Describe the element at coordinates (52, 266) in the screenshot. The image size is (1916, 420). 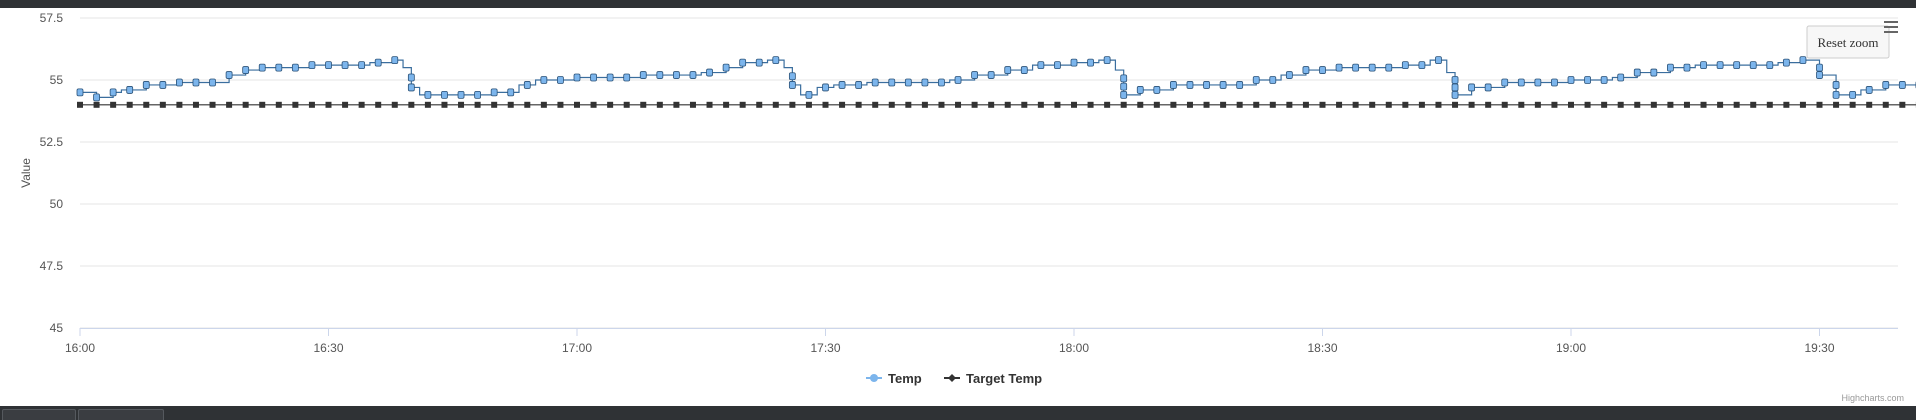
I see `y-tick-label: 47.5` at that location.